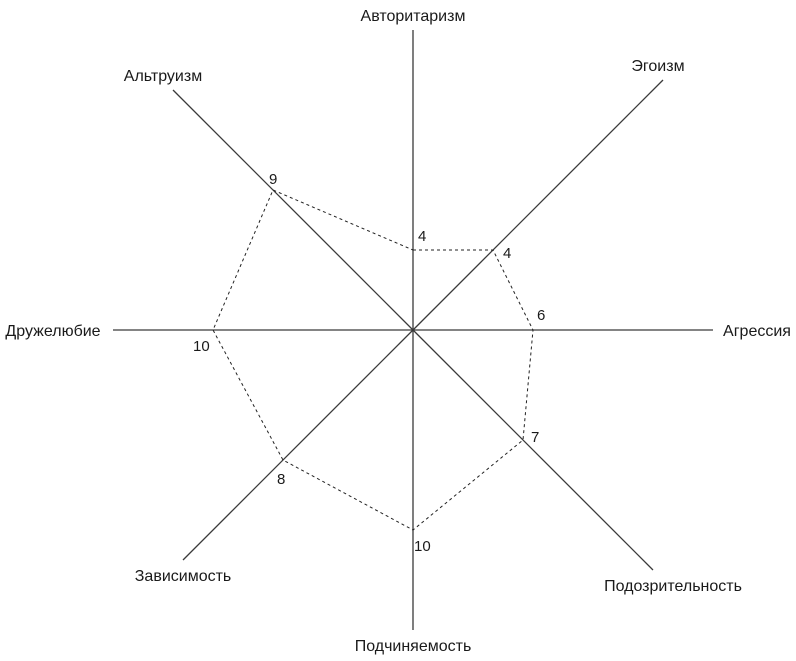 The image size is (796, 661). What do you see at coordinates (757, 331) in the screenshot?
I see `axis-label-agressiya: Агрессия` at bounding box center [757, 331].